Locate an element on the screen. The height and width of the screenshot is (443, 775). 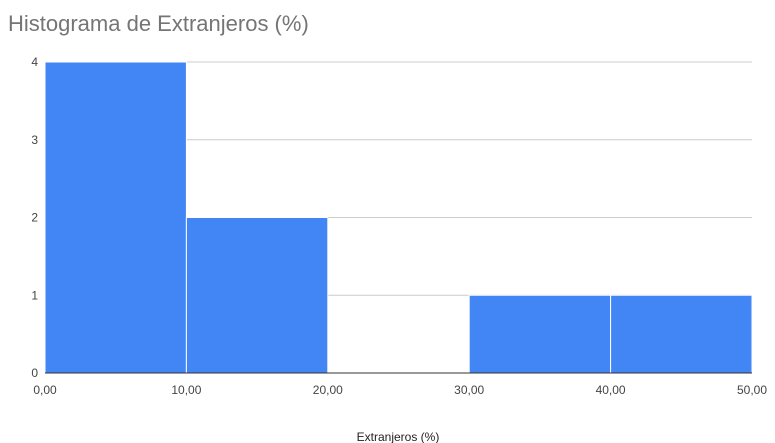
x-axis-ticks: 0,00 10,00 20,00 30,00 40,00 50,00 is located at coordinates (400, 390).